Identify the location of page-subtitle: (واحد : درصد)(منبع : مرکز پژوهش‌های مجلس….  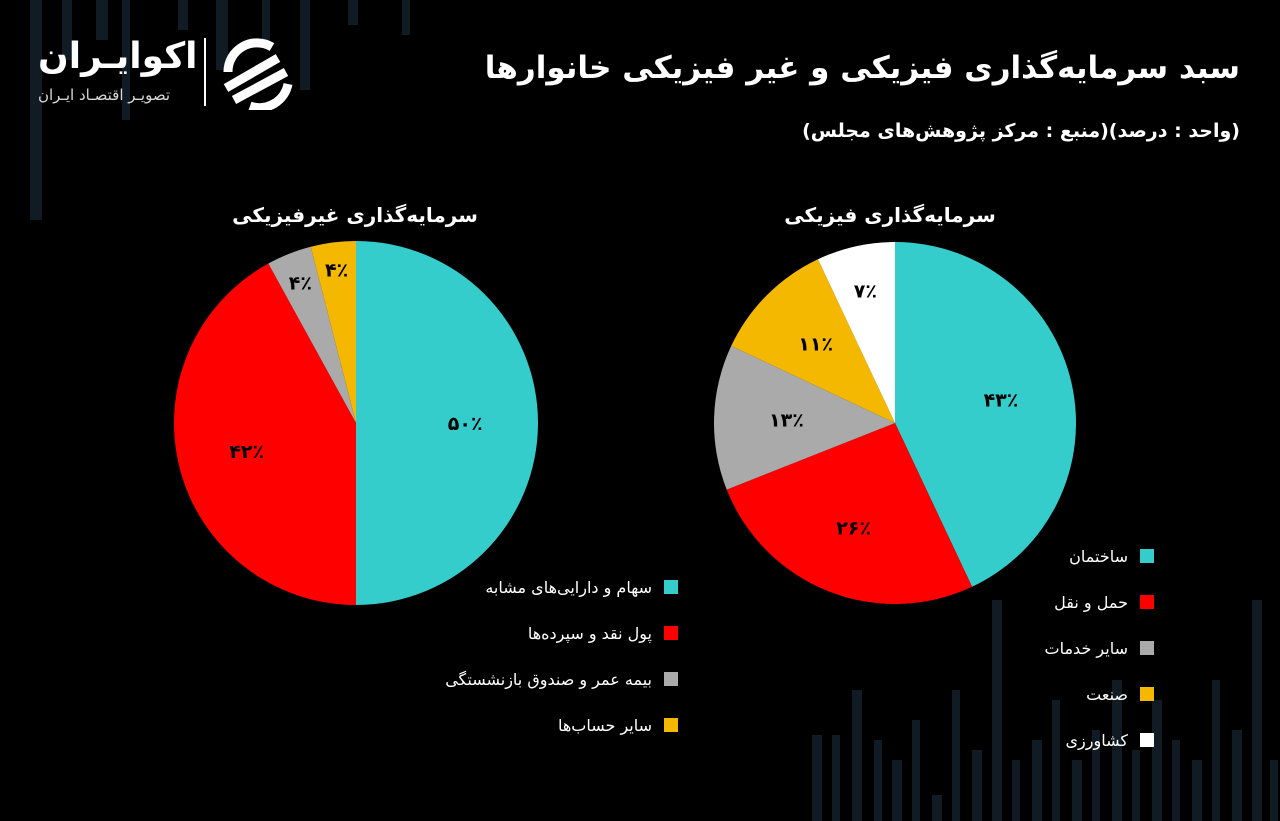
(1021, 131).